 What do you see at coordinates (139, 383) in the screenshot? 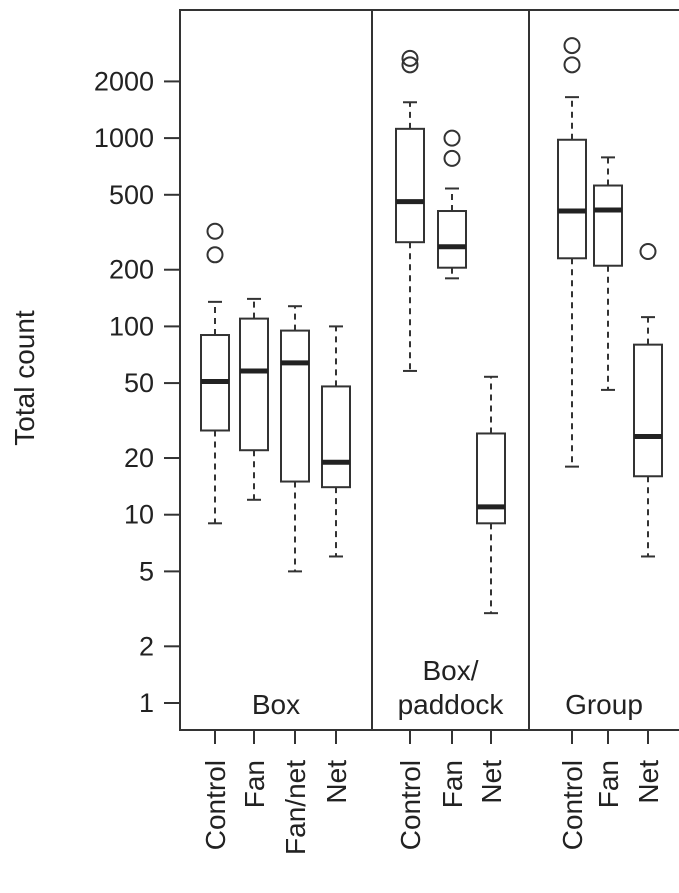
I see `y-tick-label: 50` at bounding box center [139, 383].